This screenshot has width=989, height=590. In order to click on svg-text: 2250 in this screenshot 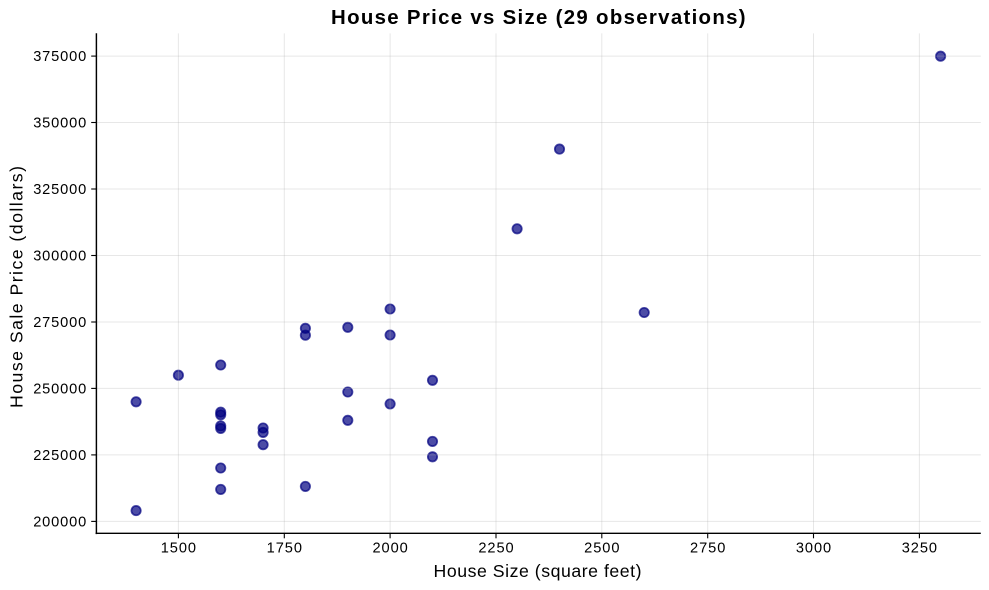, I will do `click(495, 549)`.